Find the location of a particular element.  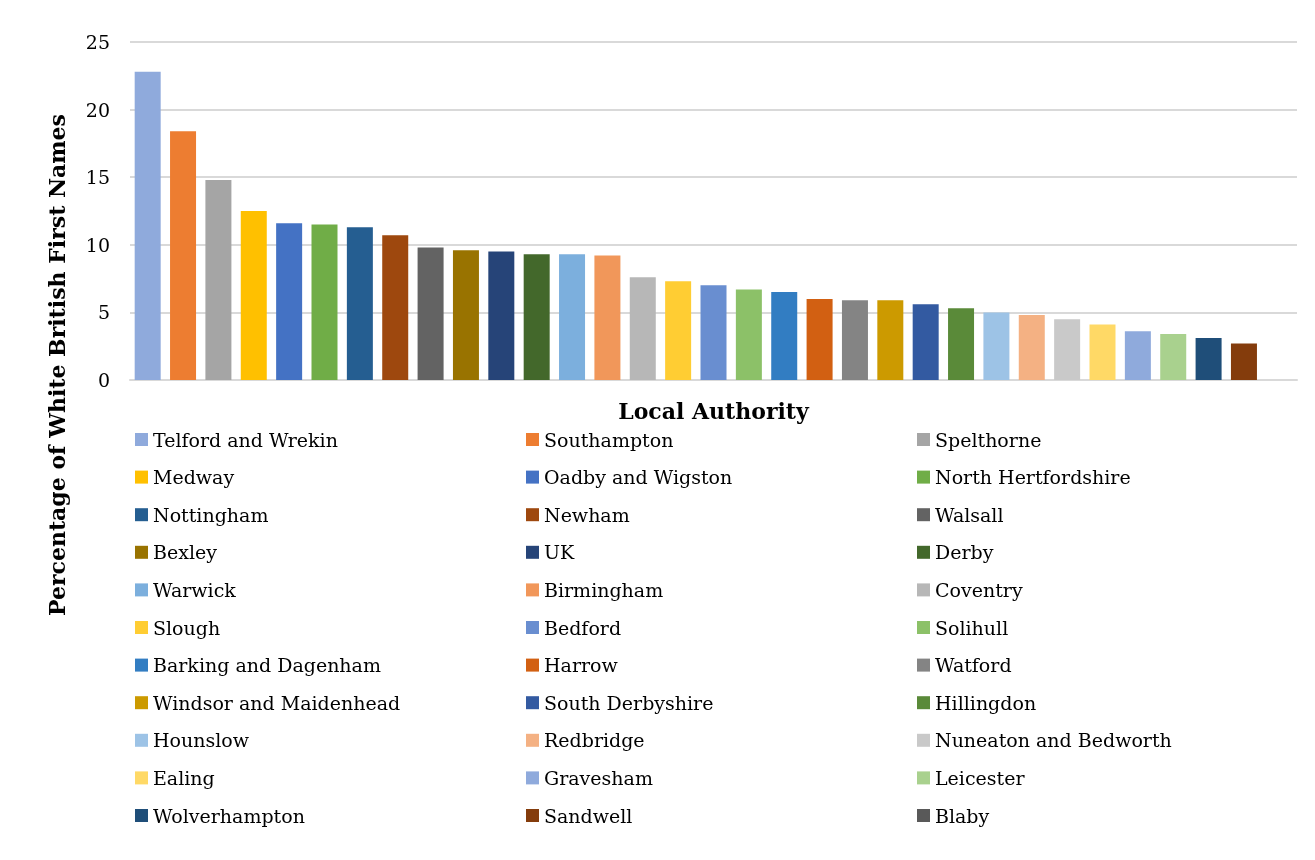

y-tick-label: 5 is located at coordinates (103, 312).